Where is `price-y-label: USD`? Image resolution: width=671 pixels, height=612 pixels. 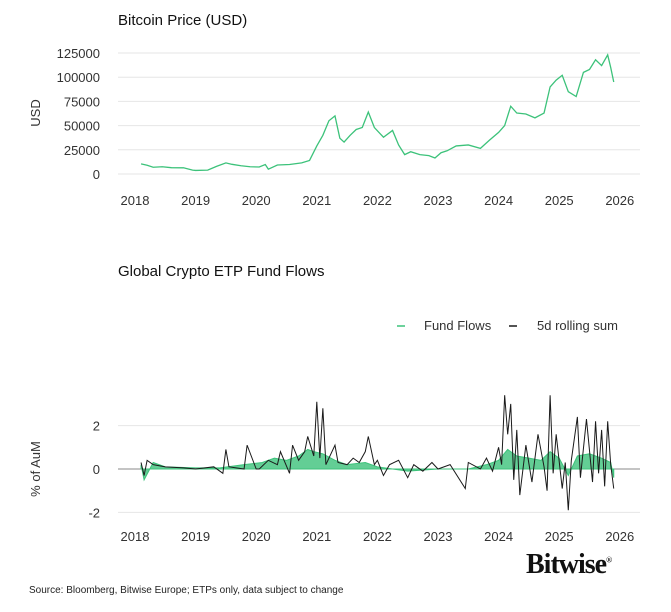
price-y-label: USD is located at coordinates (35, 112).